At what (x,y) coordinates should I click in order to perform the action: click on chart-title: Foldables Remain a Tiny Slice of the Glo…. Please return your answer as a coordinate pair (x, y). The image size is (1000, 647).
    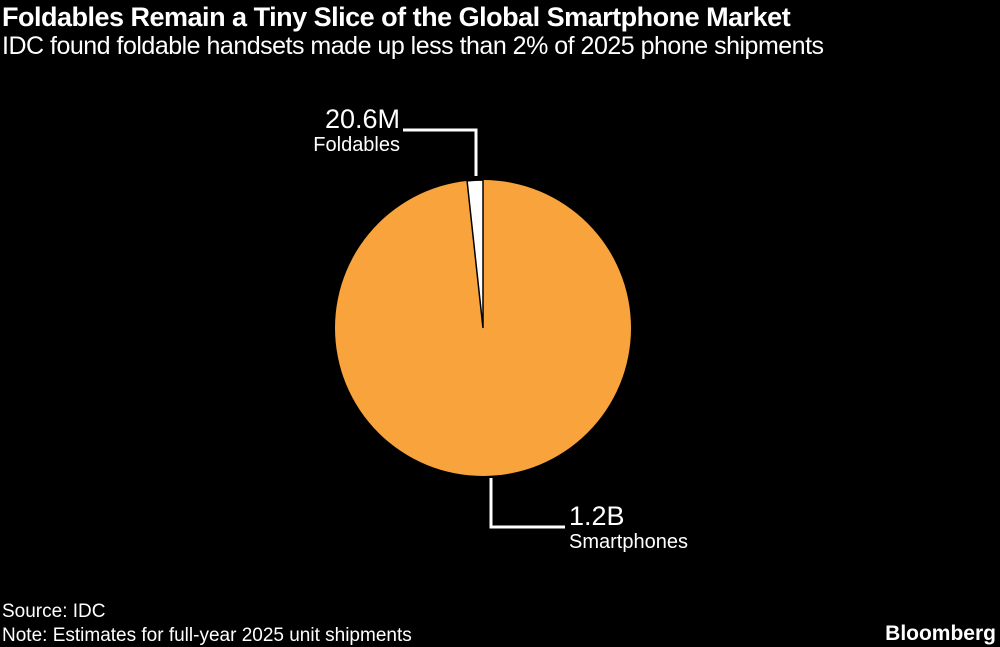
    Looking at the image, I should click on (396, 17).